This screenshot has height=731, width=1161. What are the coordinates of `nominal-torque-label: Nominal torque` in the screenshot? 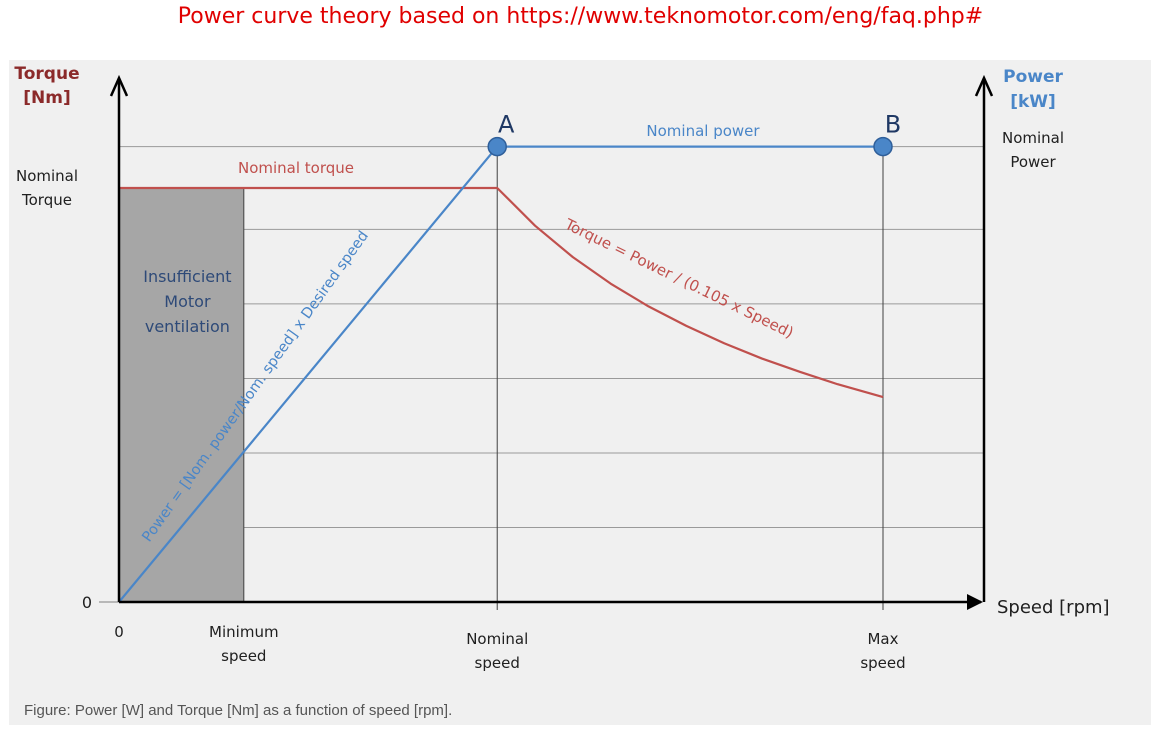 It's located at (296, 168).